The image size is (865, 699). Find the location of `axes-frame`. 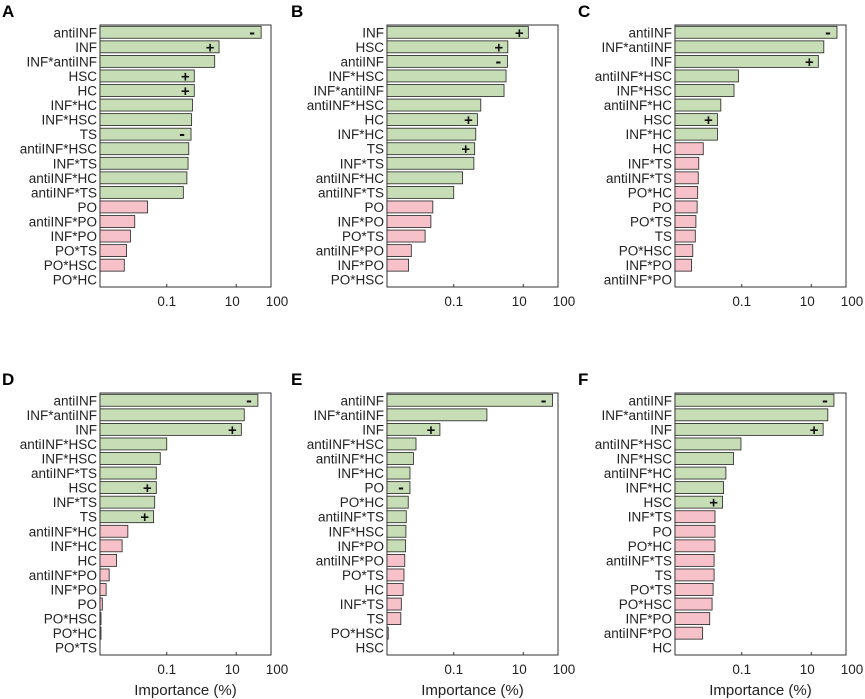

axes-frame is located at coordinates (760, 524).